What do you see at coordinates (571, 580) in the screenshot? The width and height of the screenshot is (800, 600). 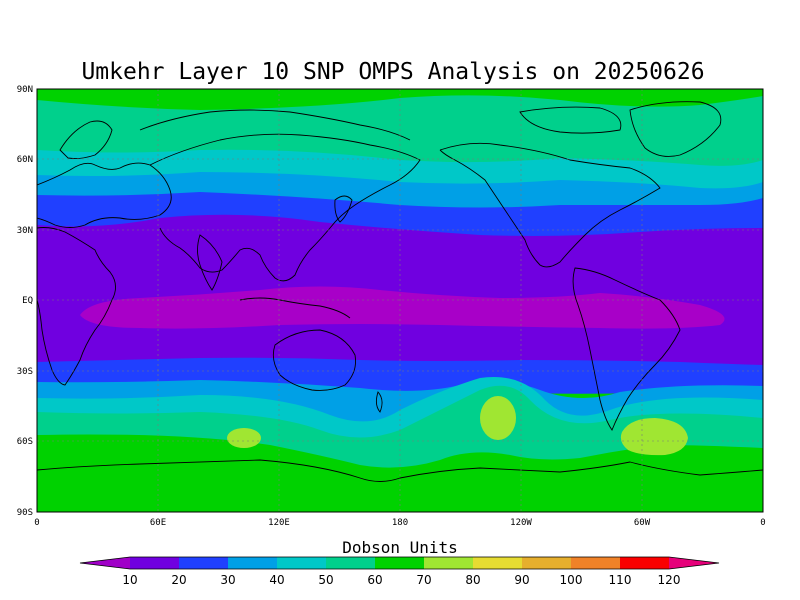 I see `colorbar-tick-label: 100` at bounding box center [571, 580].